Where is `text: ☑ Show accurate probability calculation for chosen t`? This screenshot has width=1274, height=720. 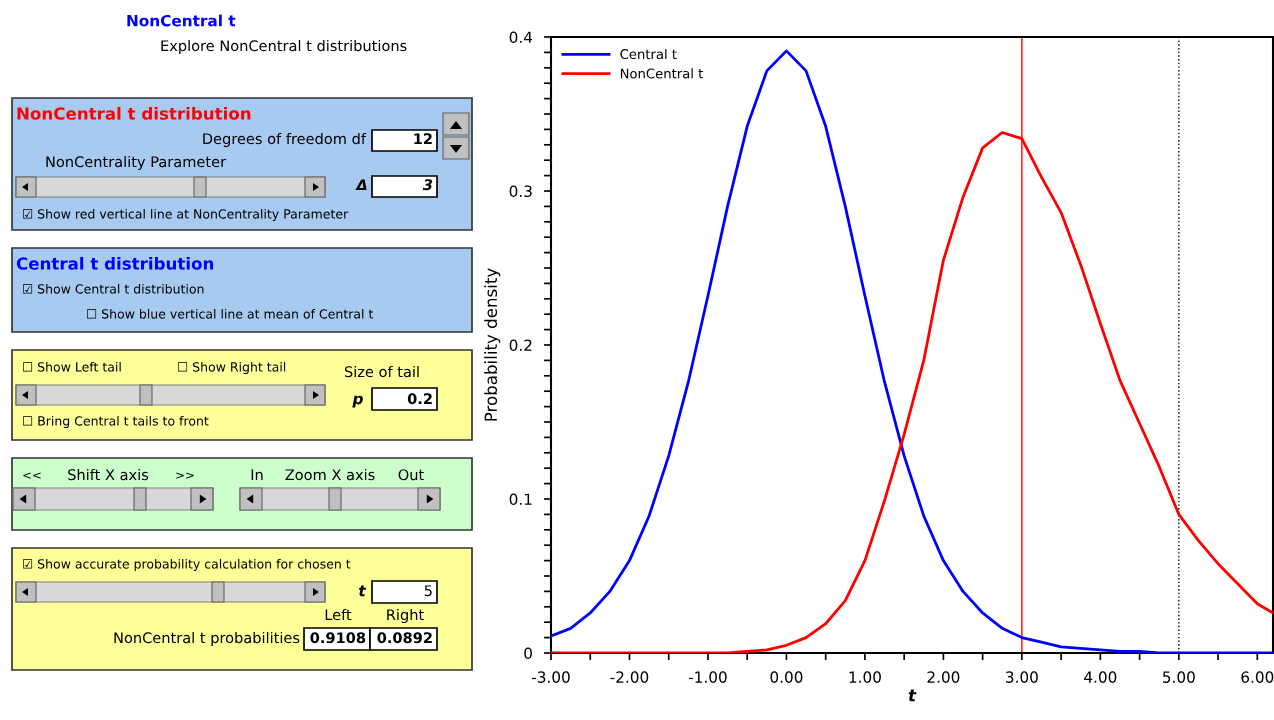
text: ☑ Show accurate probability calculation for chosen t is located at coordinates (187, 565).